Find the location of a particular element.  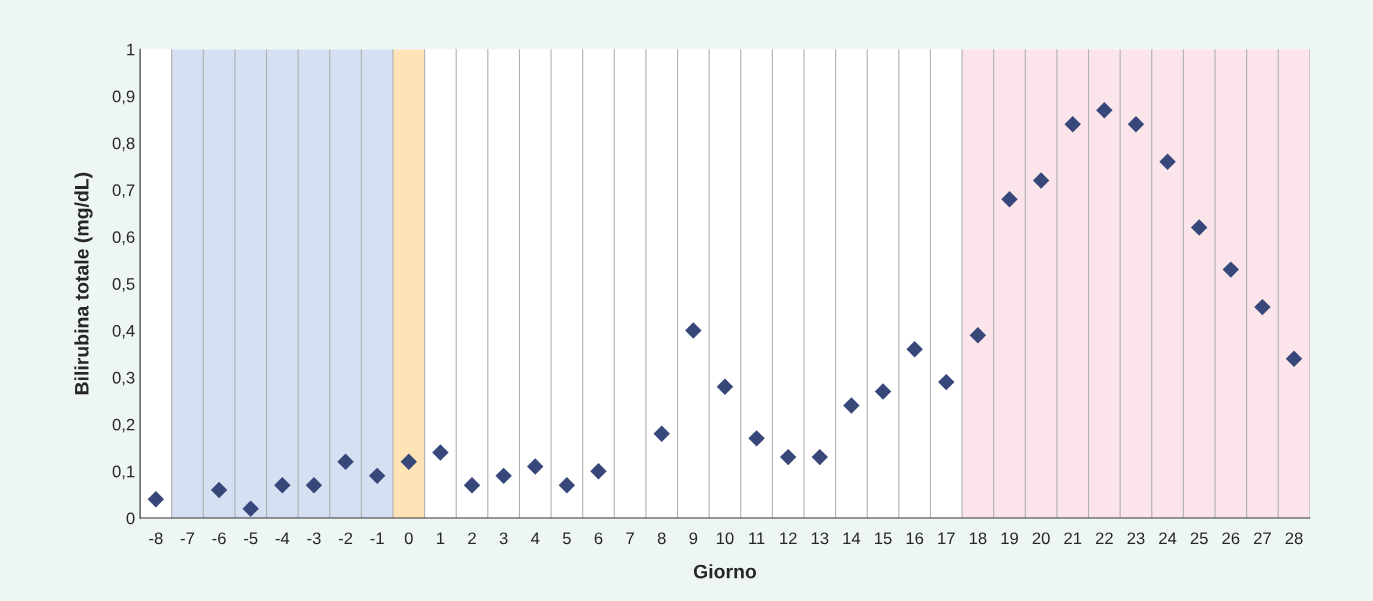

x-tick-label: 10 is located at coordinates (725, 538).